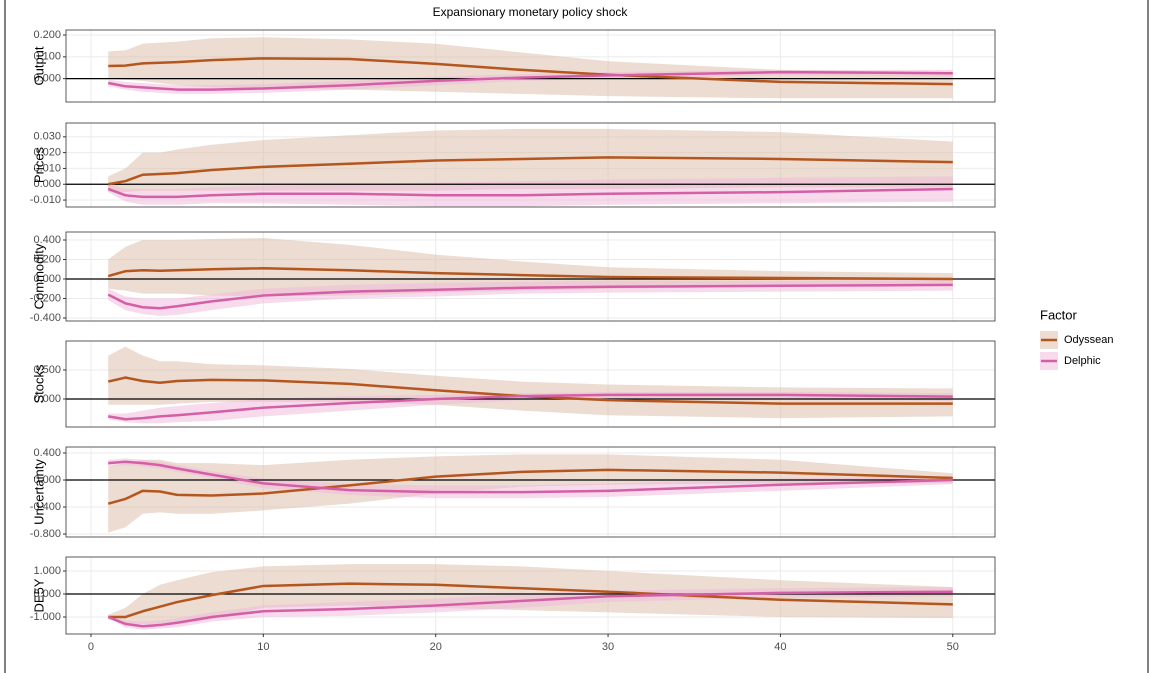 Image resolution: width=1153 pixels, height=673 pixels. I want to click on y-tick-label: 0.100, so click(47, 57).